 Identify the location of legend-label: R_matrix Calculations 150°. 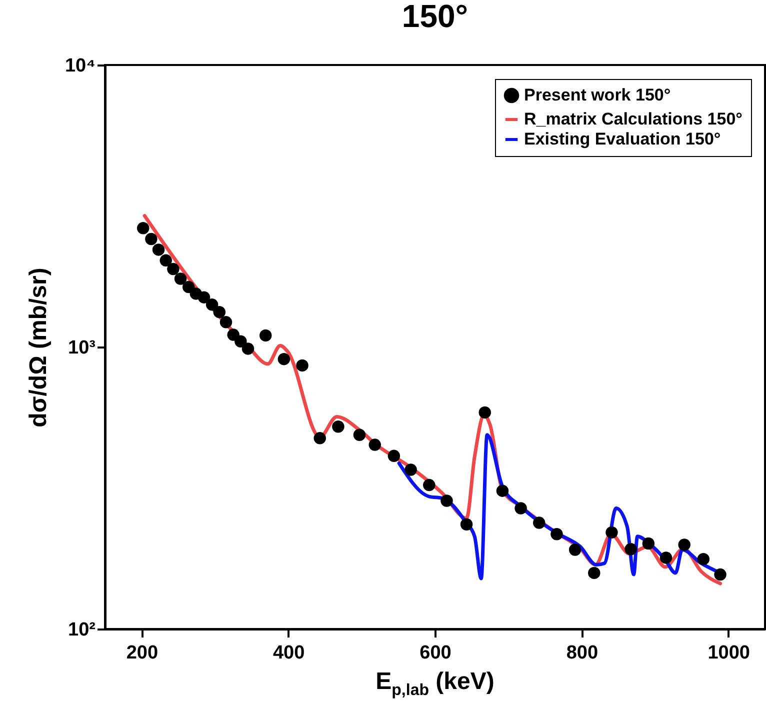
(633, 119).